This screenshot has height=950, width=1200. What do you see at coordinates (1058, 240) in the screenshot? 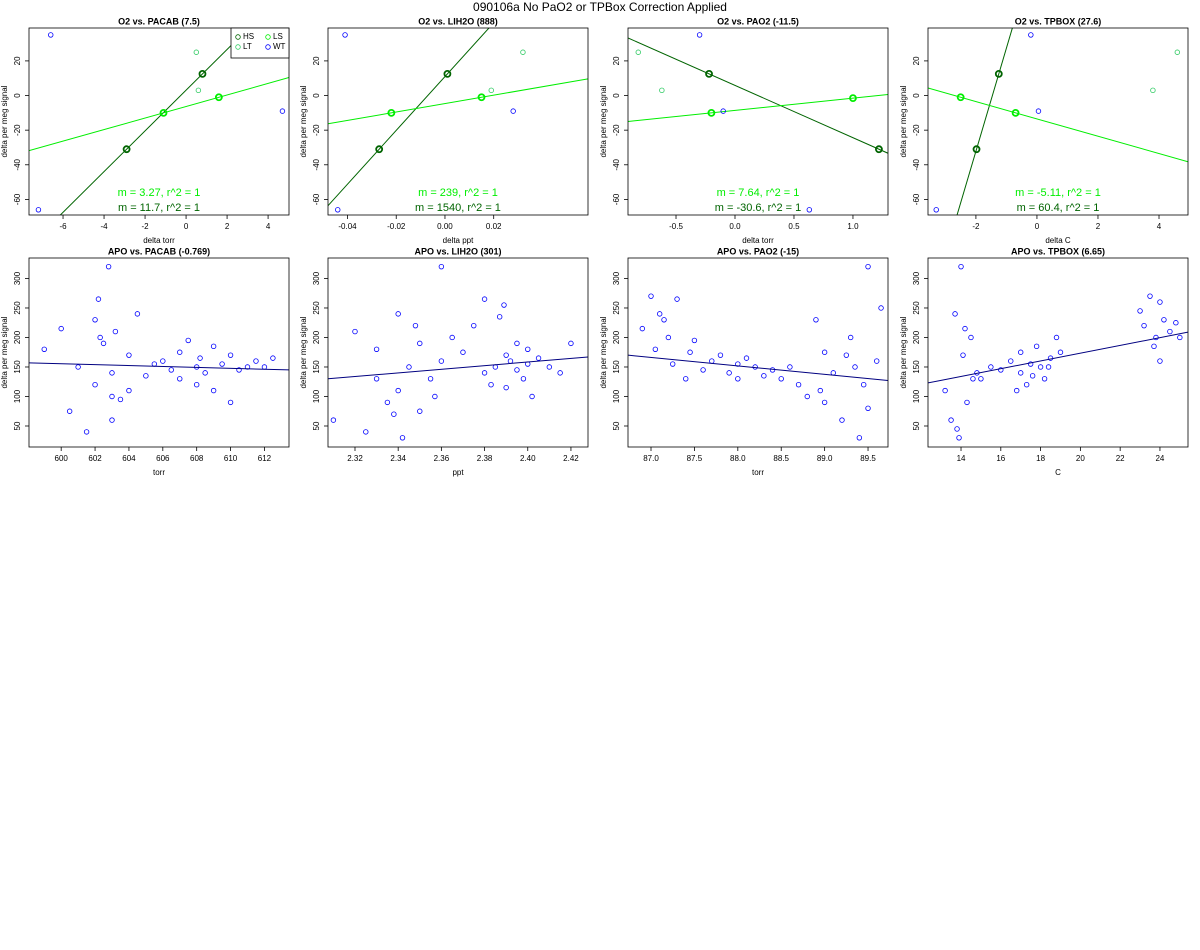
I see `x-axis-label: delta C` at bounding box center [1058, 240].